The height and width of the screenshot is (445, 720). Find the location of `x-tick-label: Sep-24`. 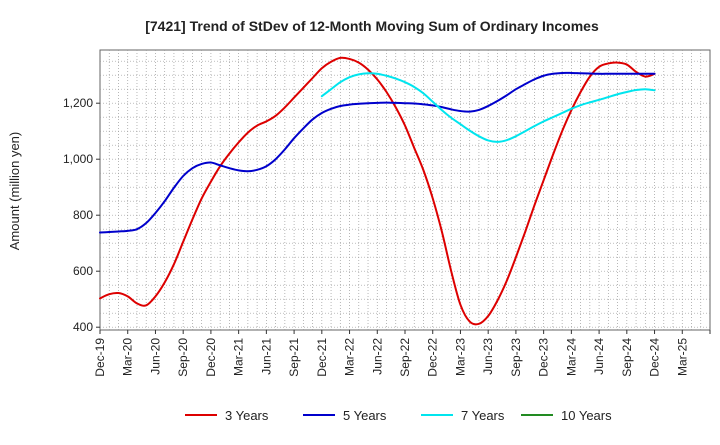

x-tick-label: Sep-24 is located at coordinates (627, 357).